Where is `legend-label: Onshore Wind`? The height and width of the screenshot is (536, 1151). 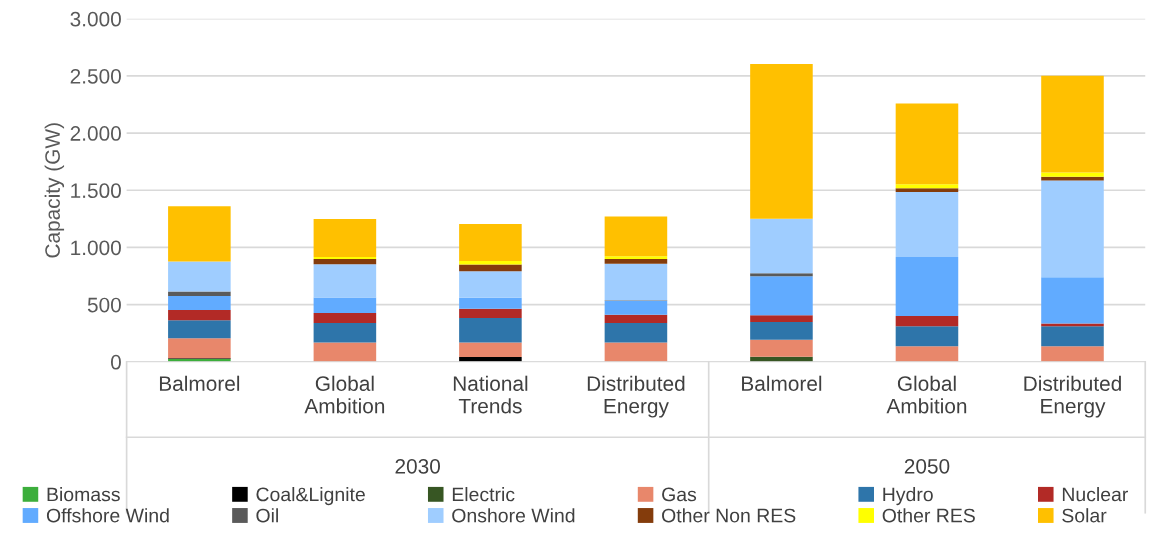
legend-label: Onshore Wind is located at coordinates (513, 515).